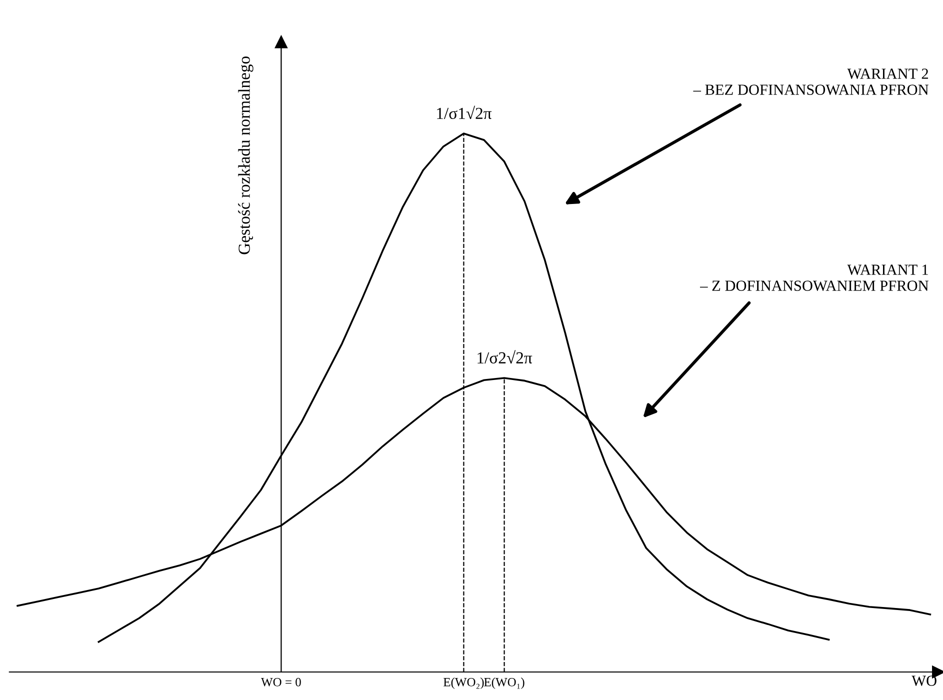  What do you see at coordinates (505, 357) in the screenshot?
I see `annotation: 1/σ2√2π` at bounding box center [505, 357].